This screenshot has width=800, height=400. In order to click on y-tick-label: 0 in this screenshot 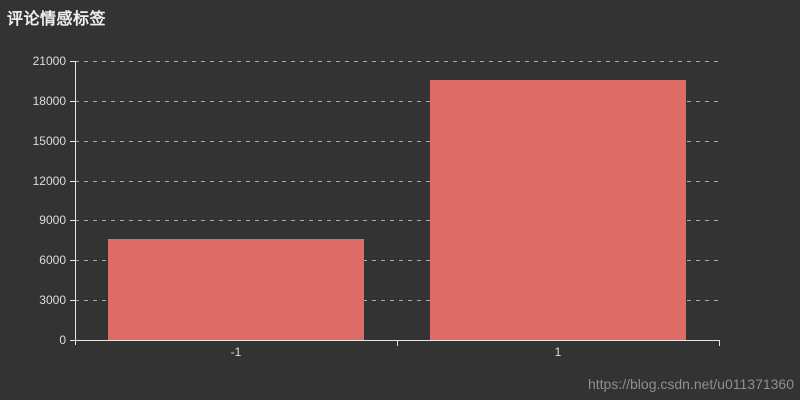, I will do `click(62, 340)`.